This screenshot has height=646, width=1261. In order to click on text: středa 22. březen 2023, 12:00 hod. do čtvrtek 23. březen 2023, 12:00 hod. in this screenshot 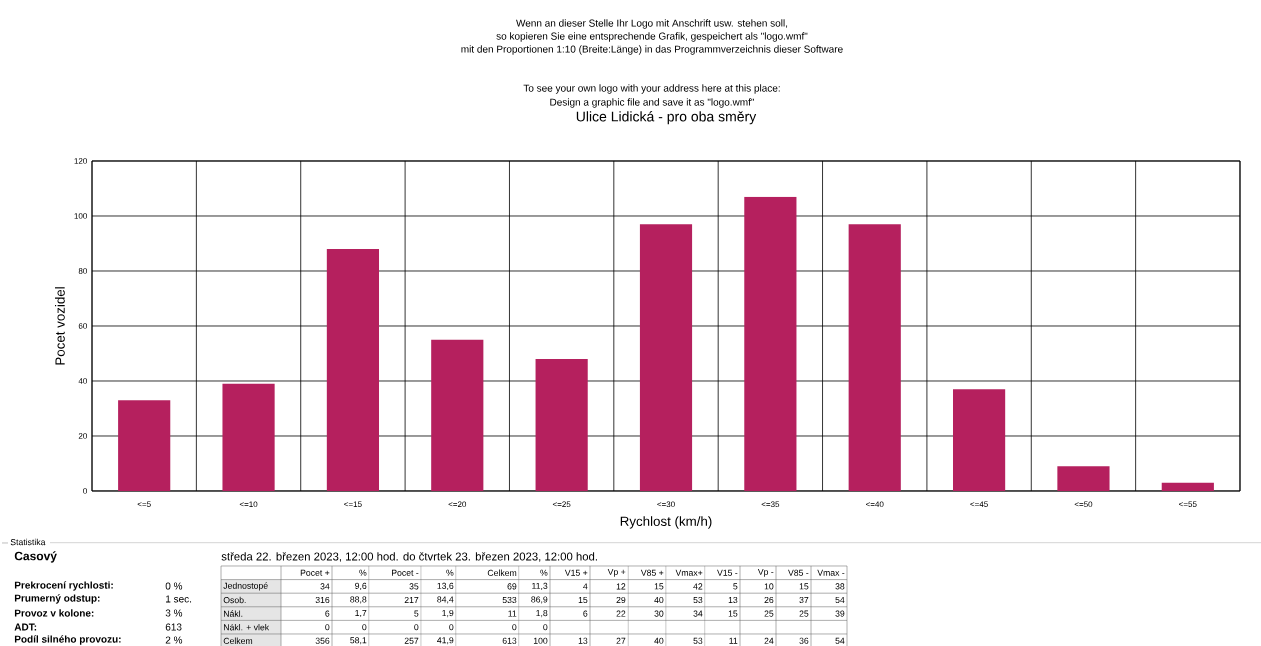, I will do `click(409, 557)`.